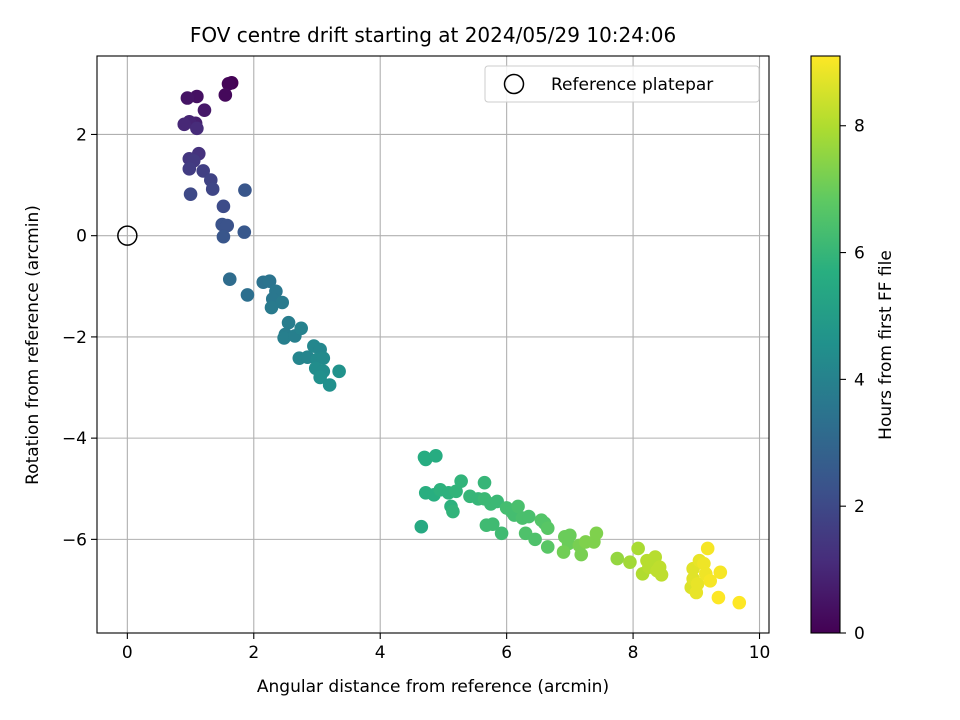 The width and height of the screenshot is (960, 720). I want to click on colorbar-label: Hours from first FF file, so click(886, 345).